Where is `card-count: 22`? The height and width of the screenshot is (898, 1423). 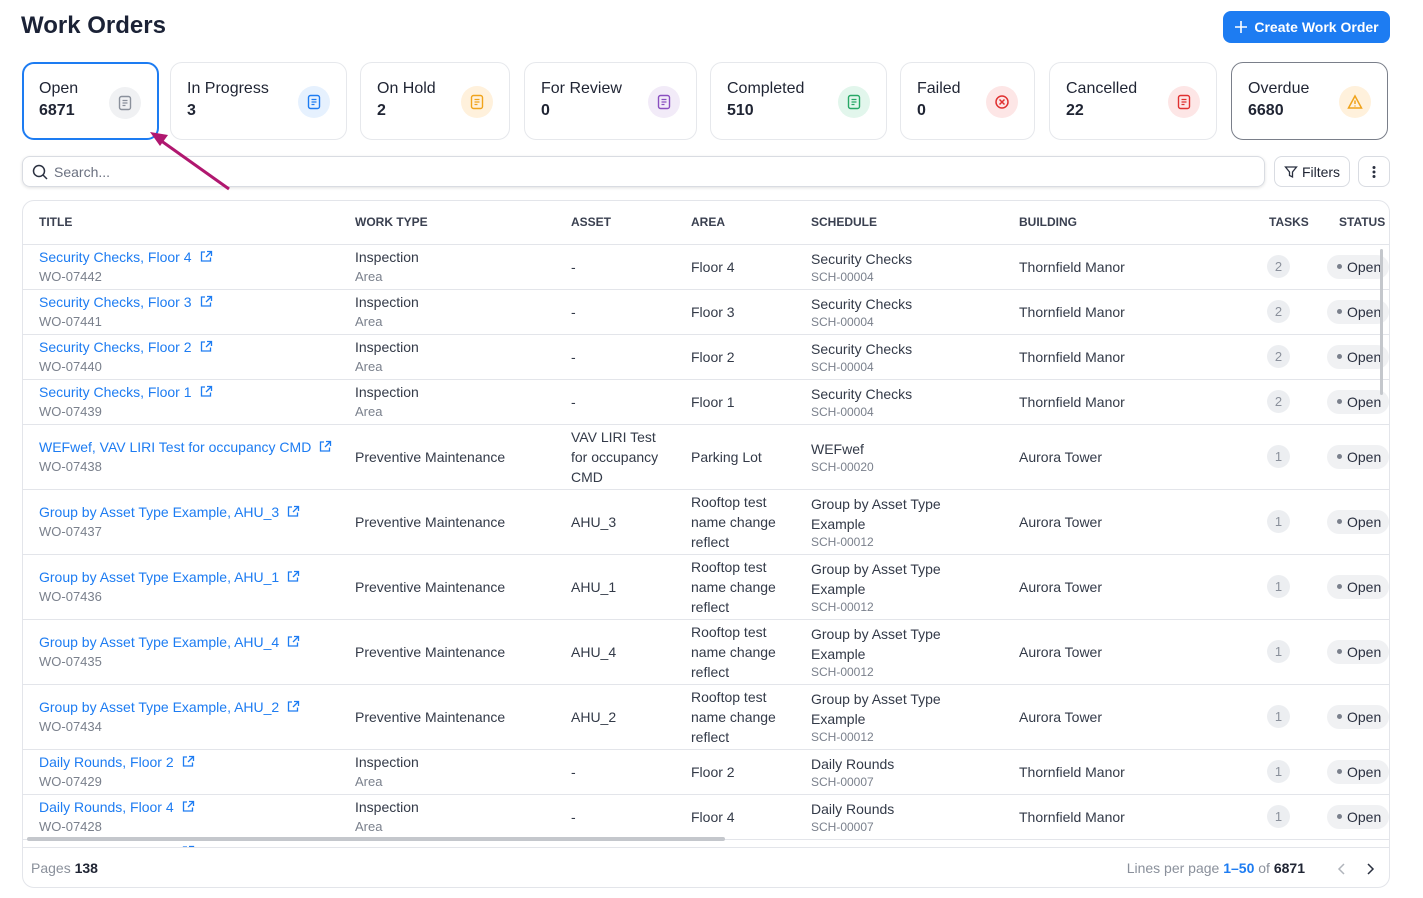 card-count: 22 is located at coordinates (1075, 110).